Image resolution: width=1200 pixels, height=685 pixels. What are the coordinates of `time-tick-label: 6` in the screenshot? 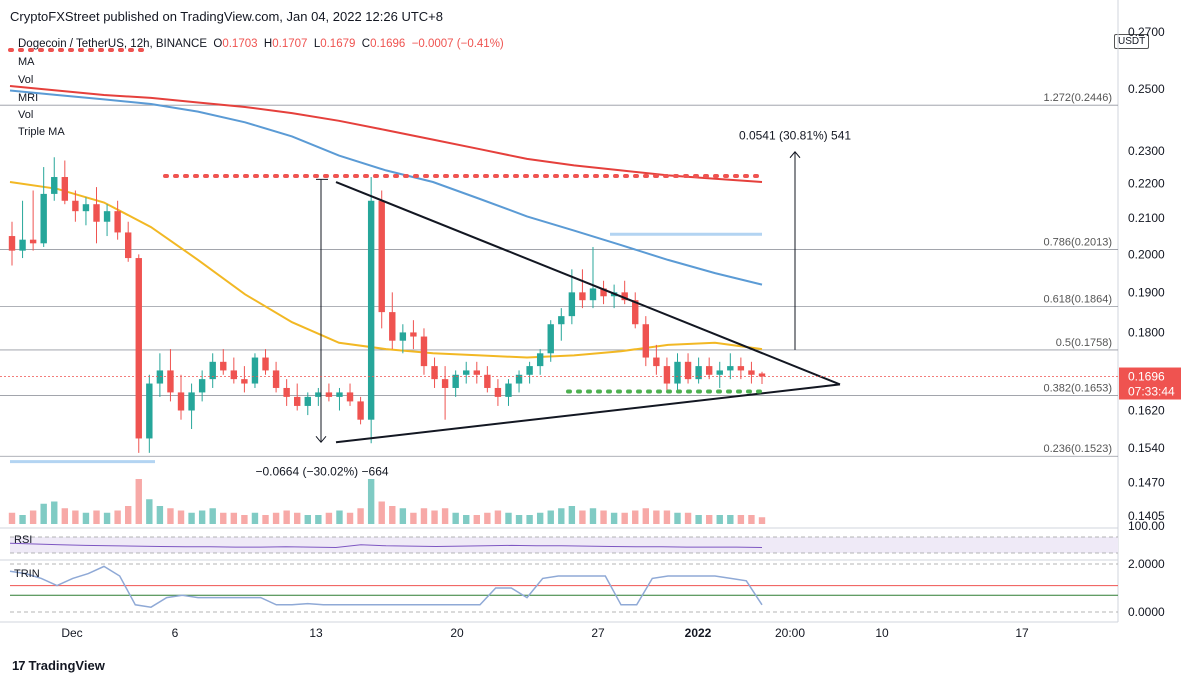 It's located at (175, 633).